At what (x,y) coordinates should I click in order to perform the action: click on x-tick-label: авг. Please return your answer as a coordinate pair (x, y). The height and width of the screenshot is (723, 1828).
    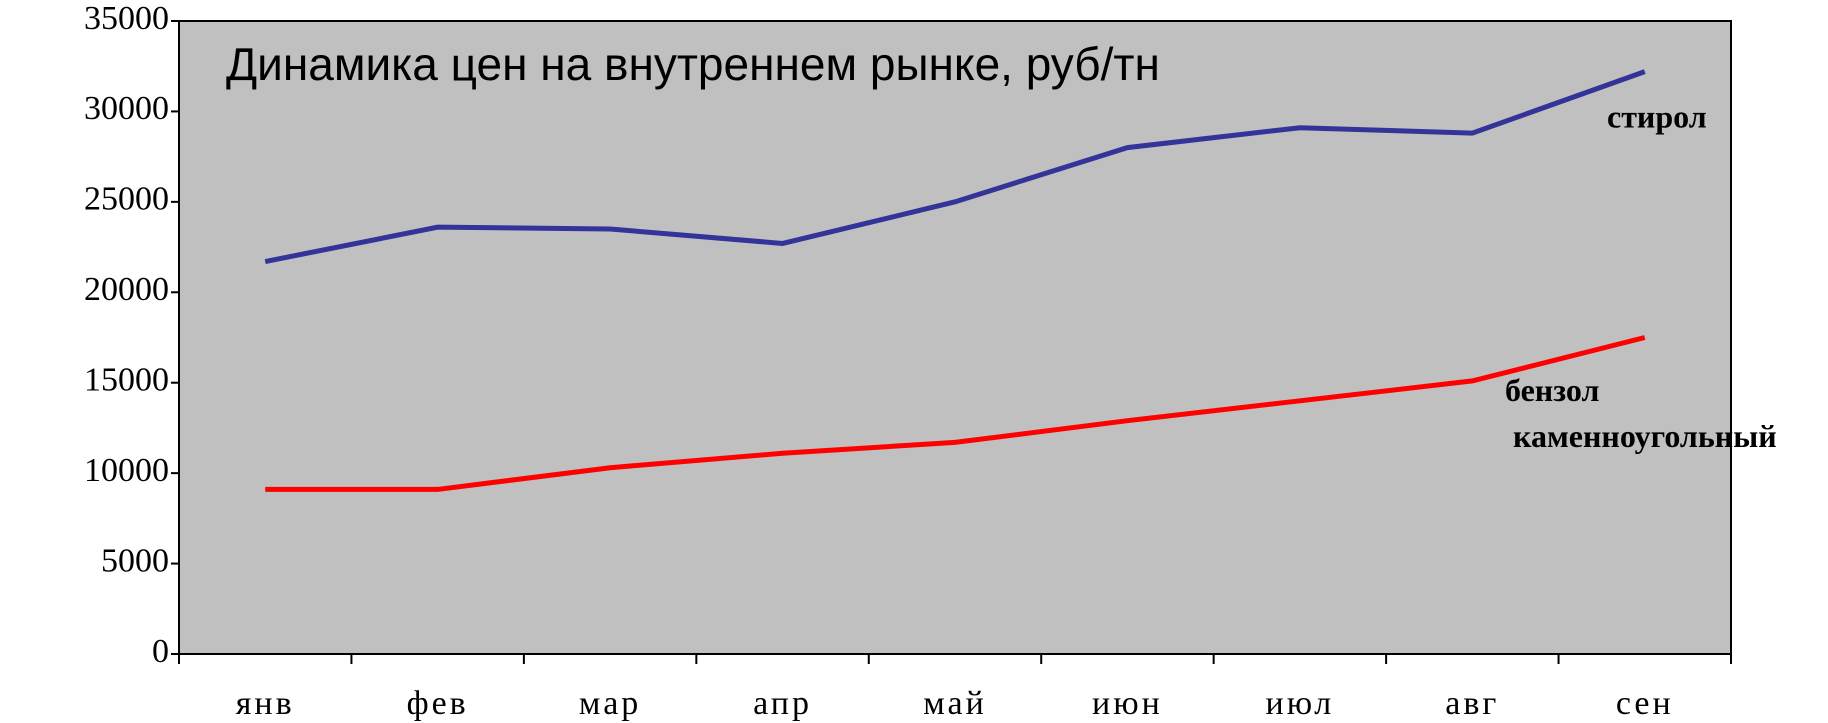
    Looking at the image, I should click on (1472, 703).